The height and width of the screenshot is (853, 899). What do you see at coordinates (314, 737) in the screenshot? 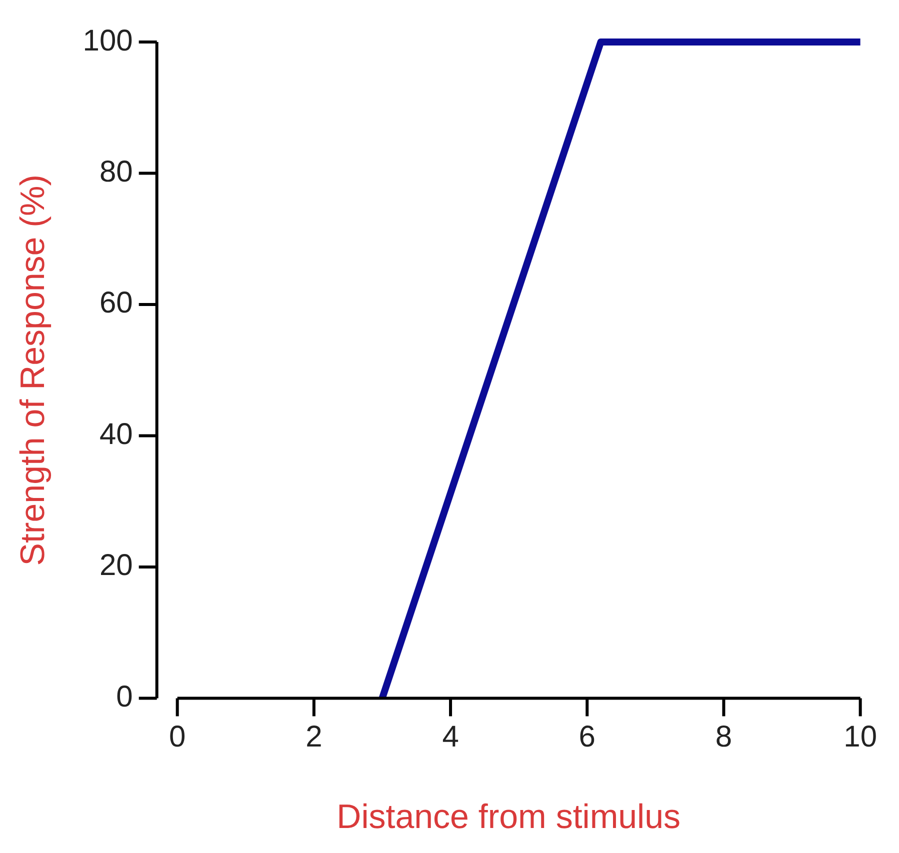
I see `x-tick-label: 2` at bounding box center [314, 737].